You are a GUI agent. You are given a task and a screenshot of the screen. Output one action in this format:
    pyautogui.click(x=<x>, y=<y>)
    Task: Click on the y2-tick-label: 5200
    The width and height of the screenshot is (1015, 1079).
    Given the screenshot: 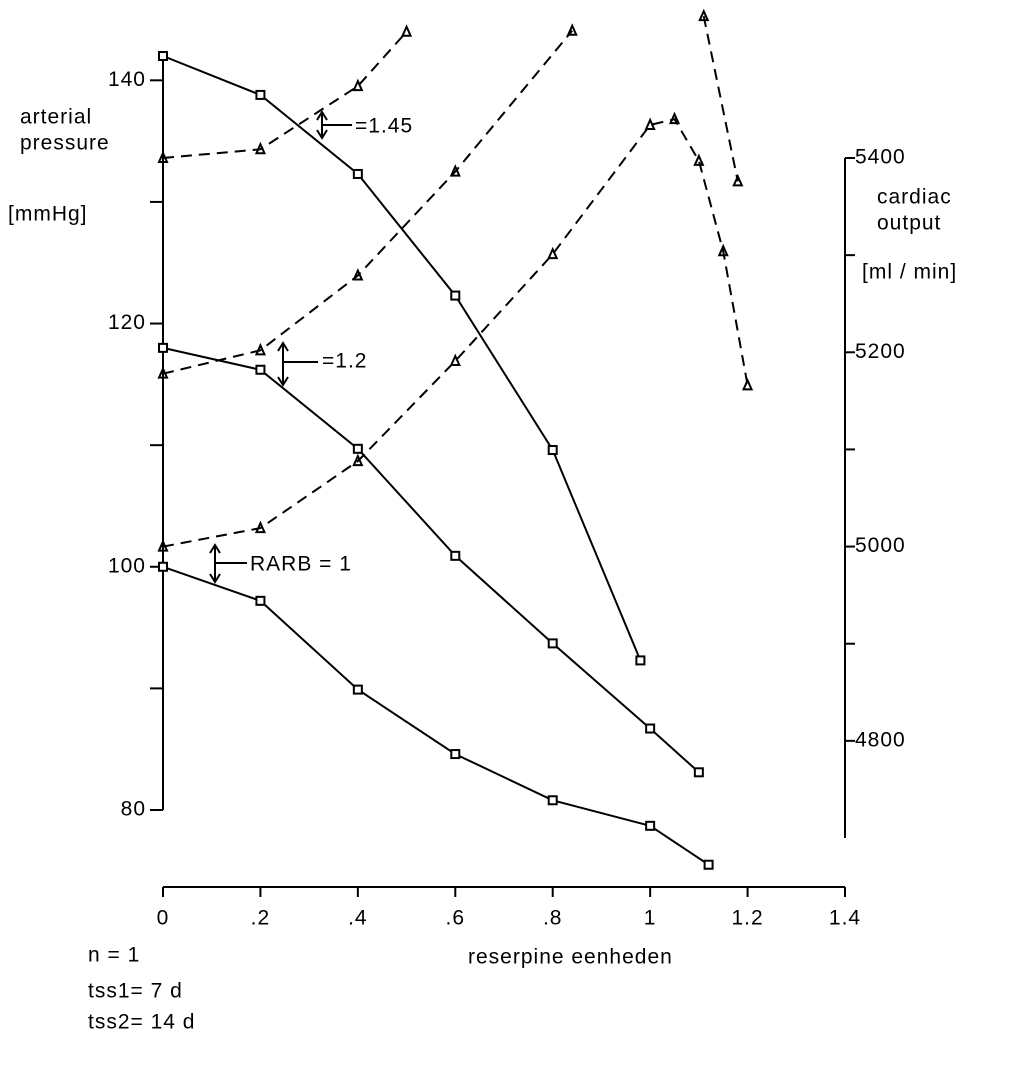 What is the action you would take?
    pyautogui.click(x=880, y=351)
    